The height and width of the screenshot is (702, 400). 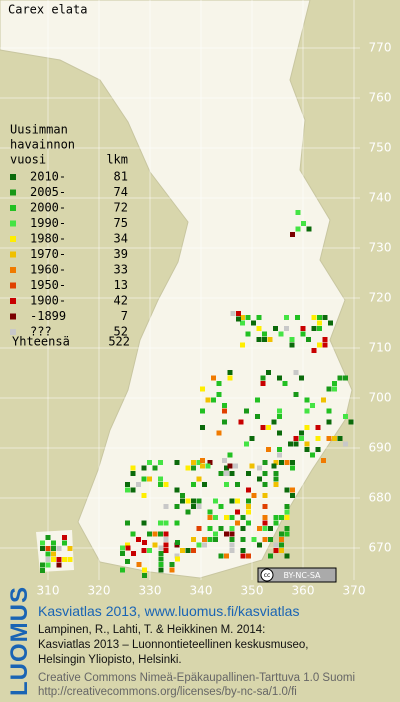 I want to click on y-label: 680, so click(x=380, y=498).